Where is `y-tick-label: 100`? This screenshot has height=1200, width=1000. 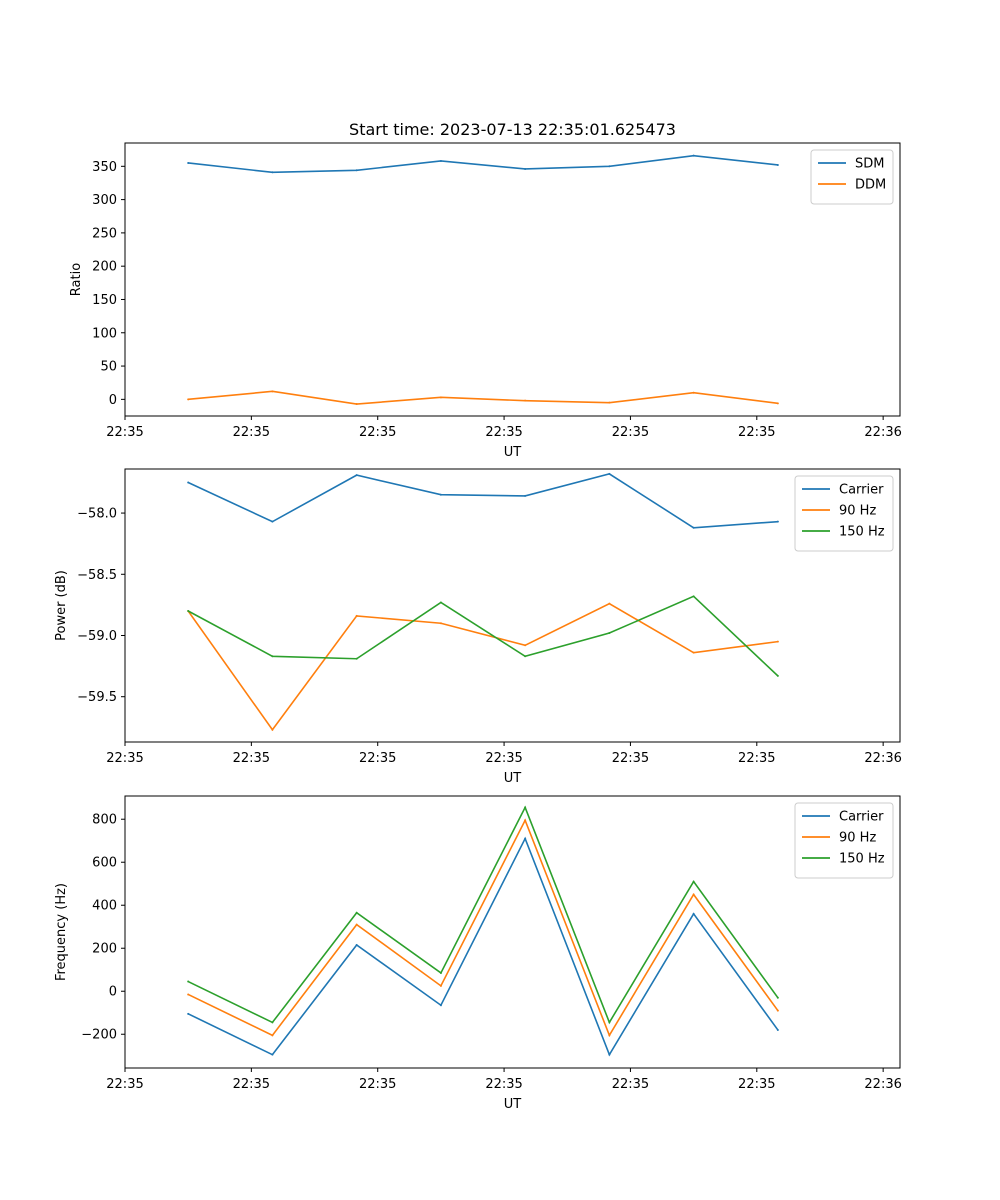 y-tick-label: 100 is located at coordinates (104, 333).